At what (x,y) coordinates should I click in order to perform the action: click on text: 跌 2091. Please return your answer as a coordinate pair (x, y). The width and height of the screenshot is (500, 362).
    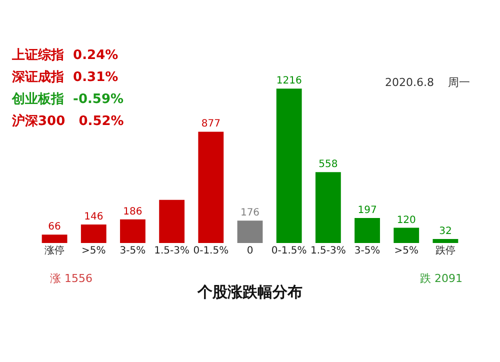
    Looking at the image, I should click on (441, 278).